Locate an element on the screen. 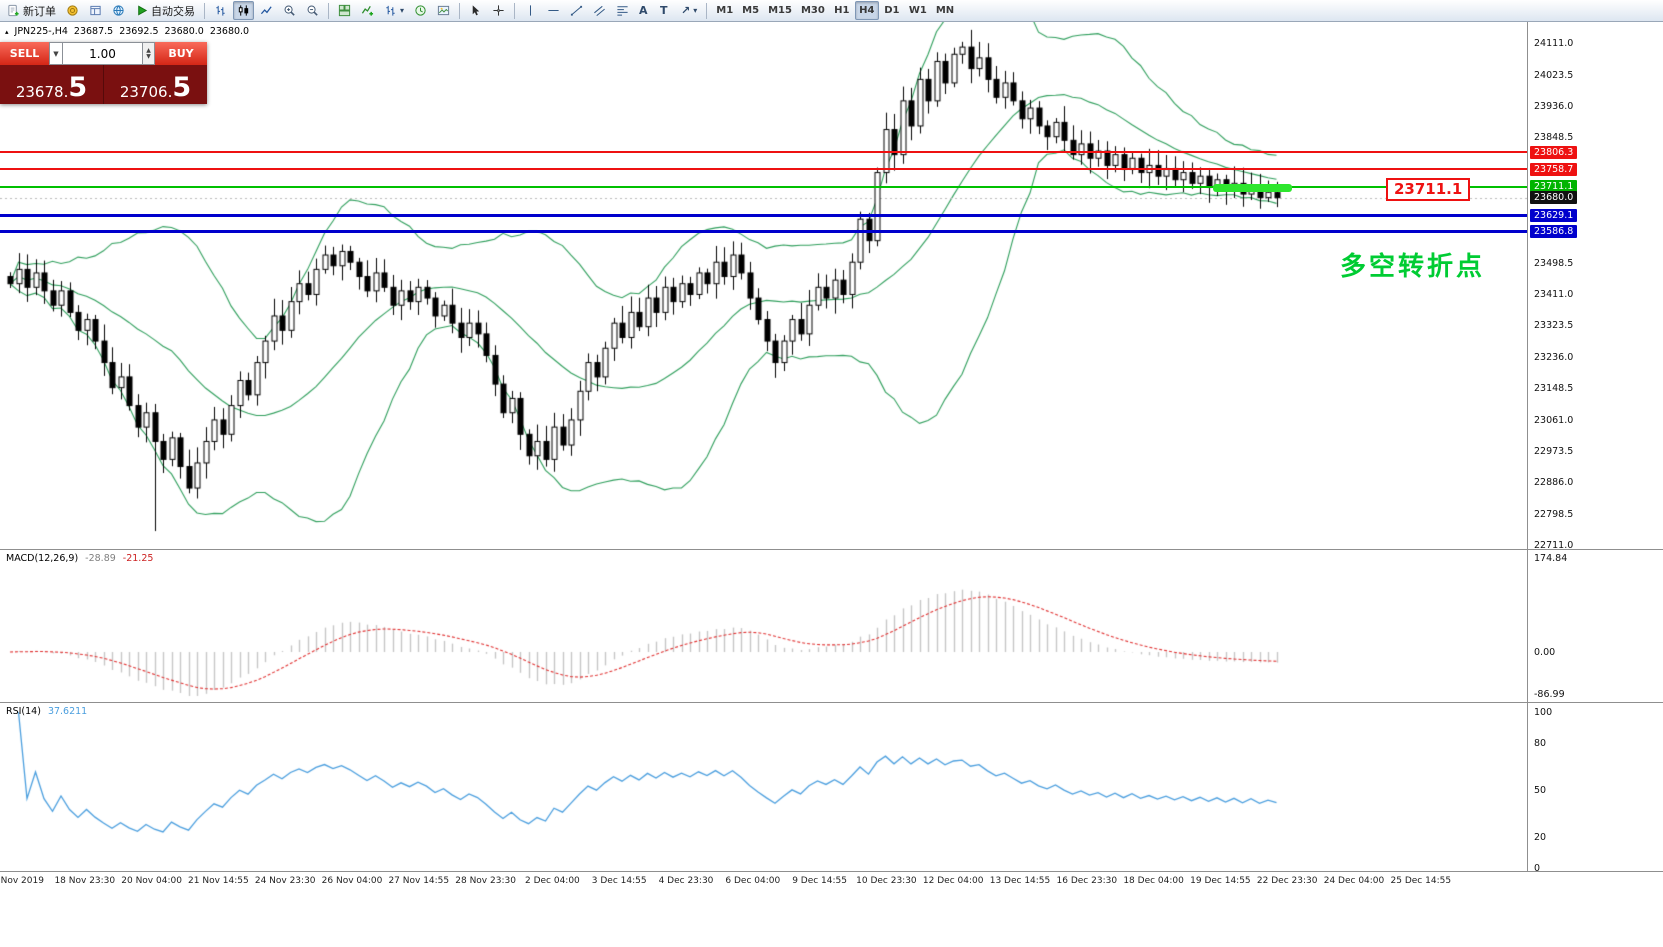 This screenshot has width=1663, height=947. data-window-icon is located at coordinates (95, 10).